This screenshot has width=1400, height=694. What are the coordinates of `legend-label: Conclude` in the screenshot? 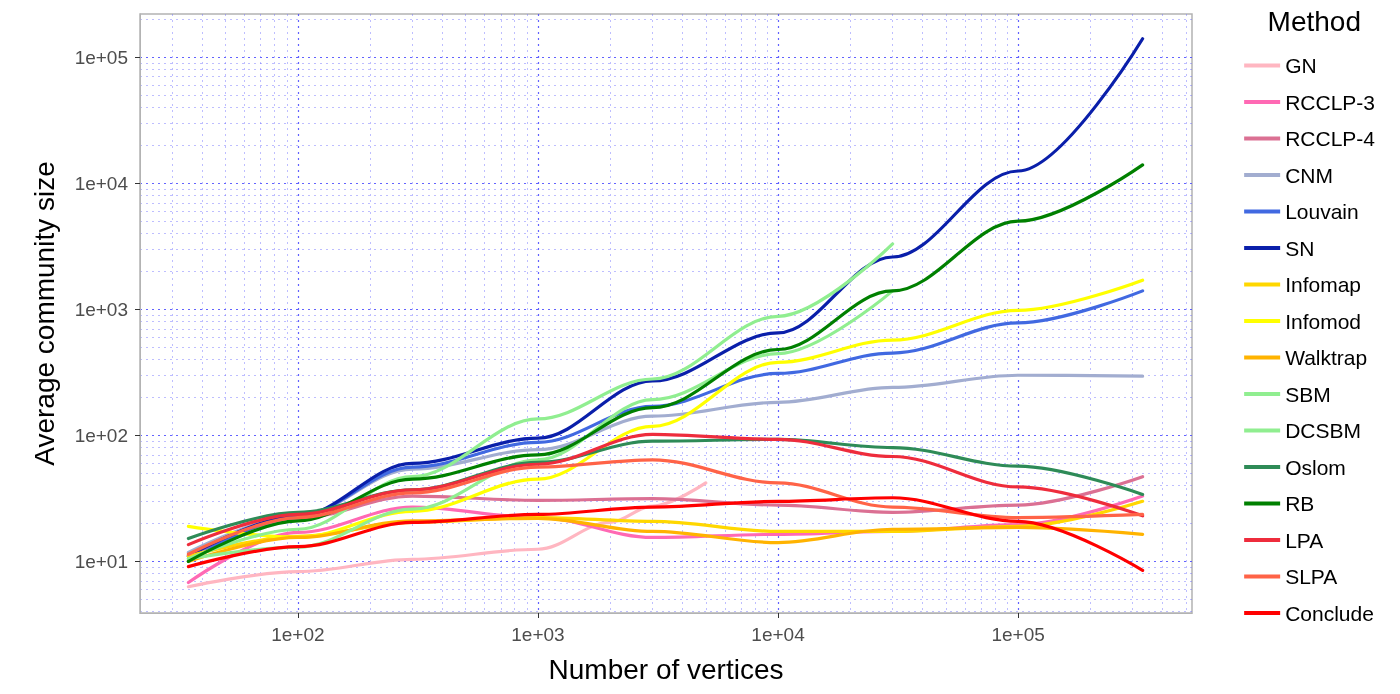 It's located at (1329, 613).